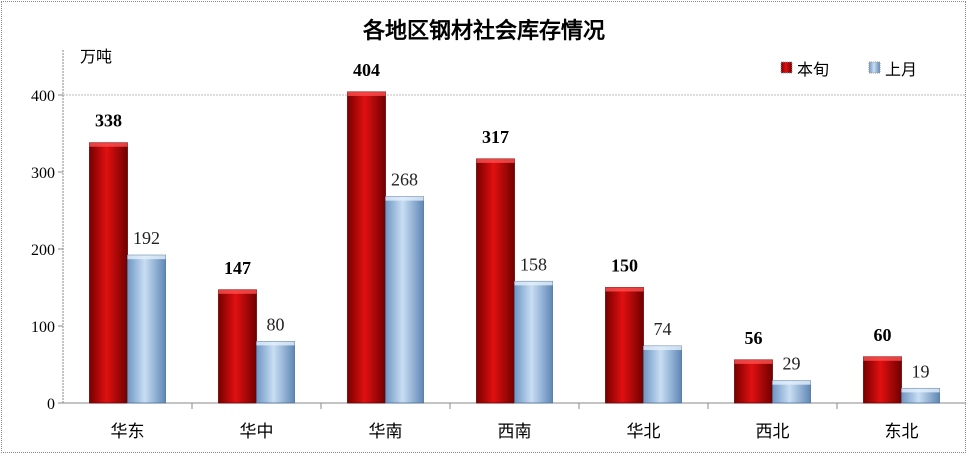 The height and width of the screenshot is (456, 969). I want to click on x-tick-label: 华北, so click(644, 432).